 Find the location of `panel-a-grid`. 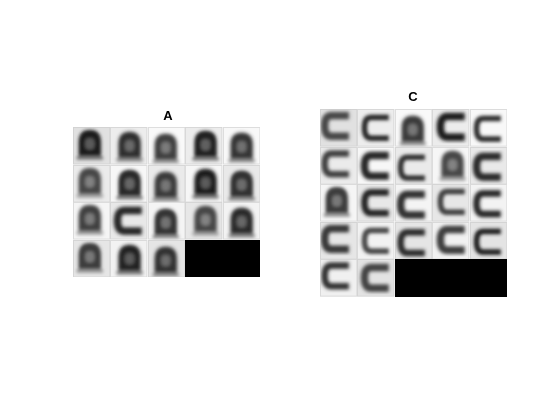

panel-a-grid is located at coordinates (166, 202).